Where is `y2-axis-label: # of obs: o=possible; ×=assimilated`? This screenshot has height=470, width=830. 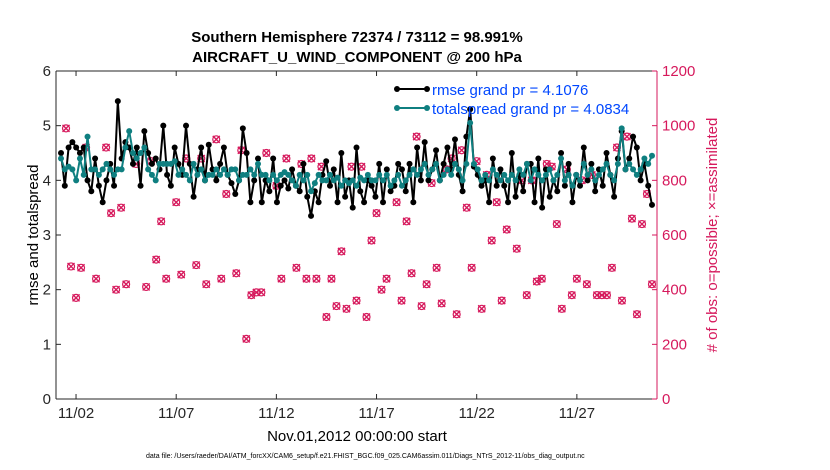 y2-axis-label: # of obs: o=possible; ×=assimilated is located at coordinates (712, 235).